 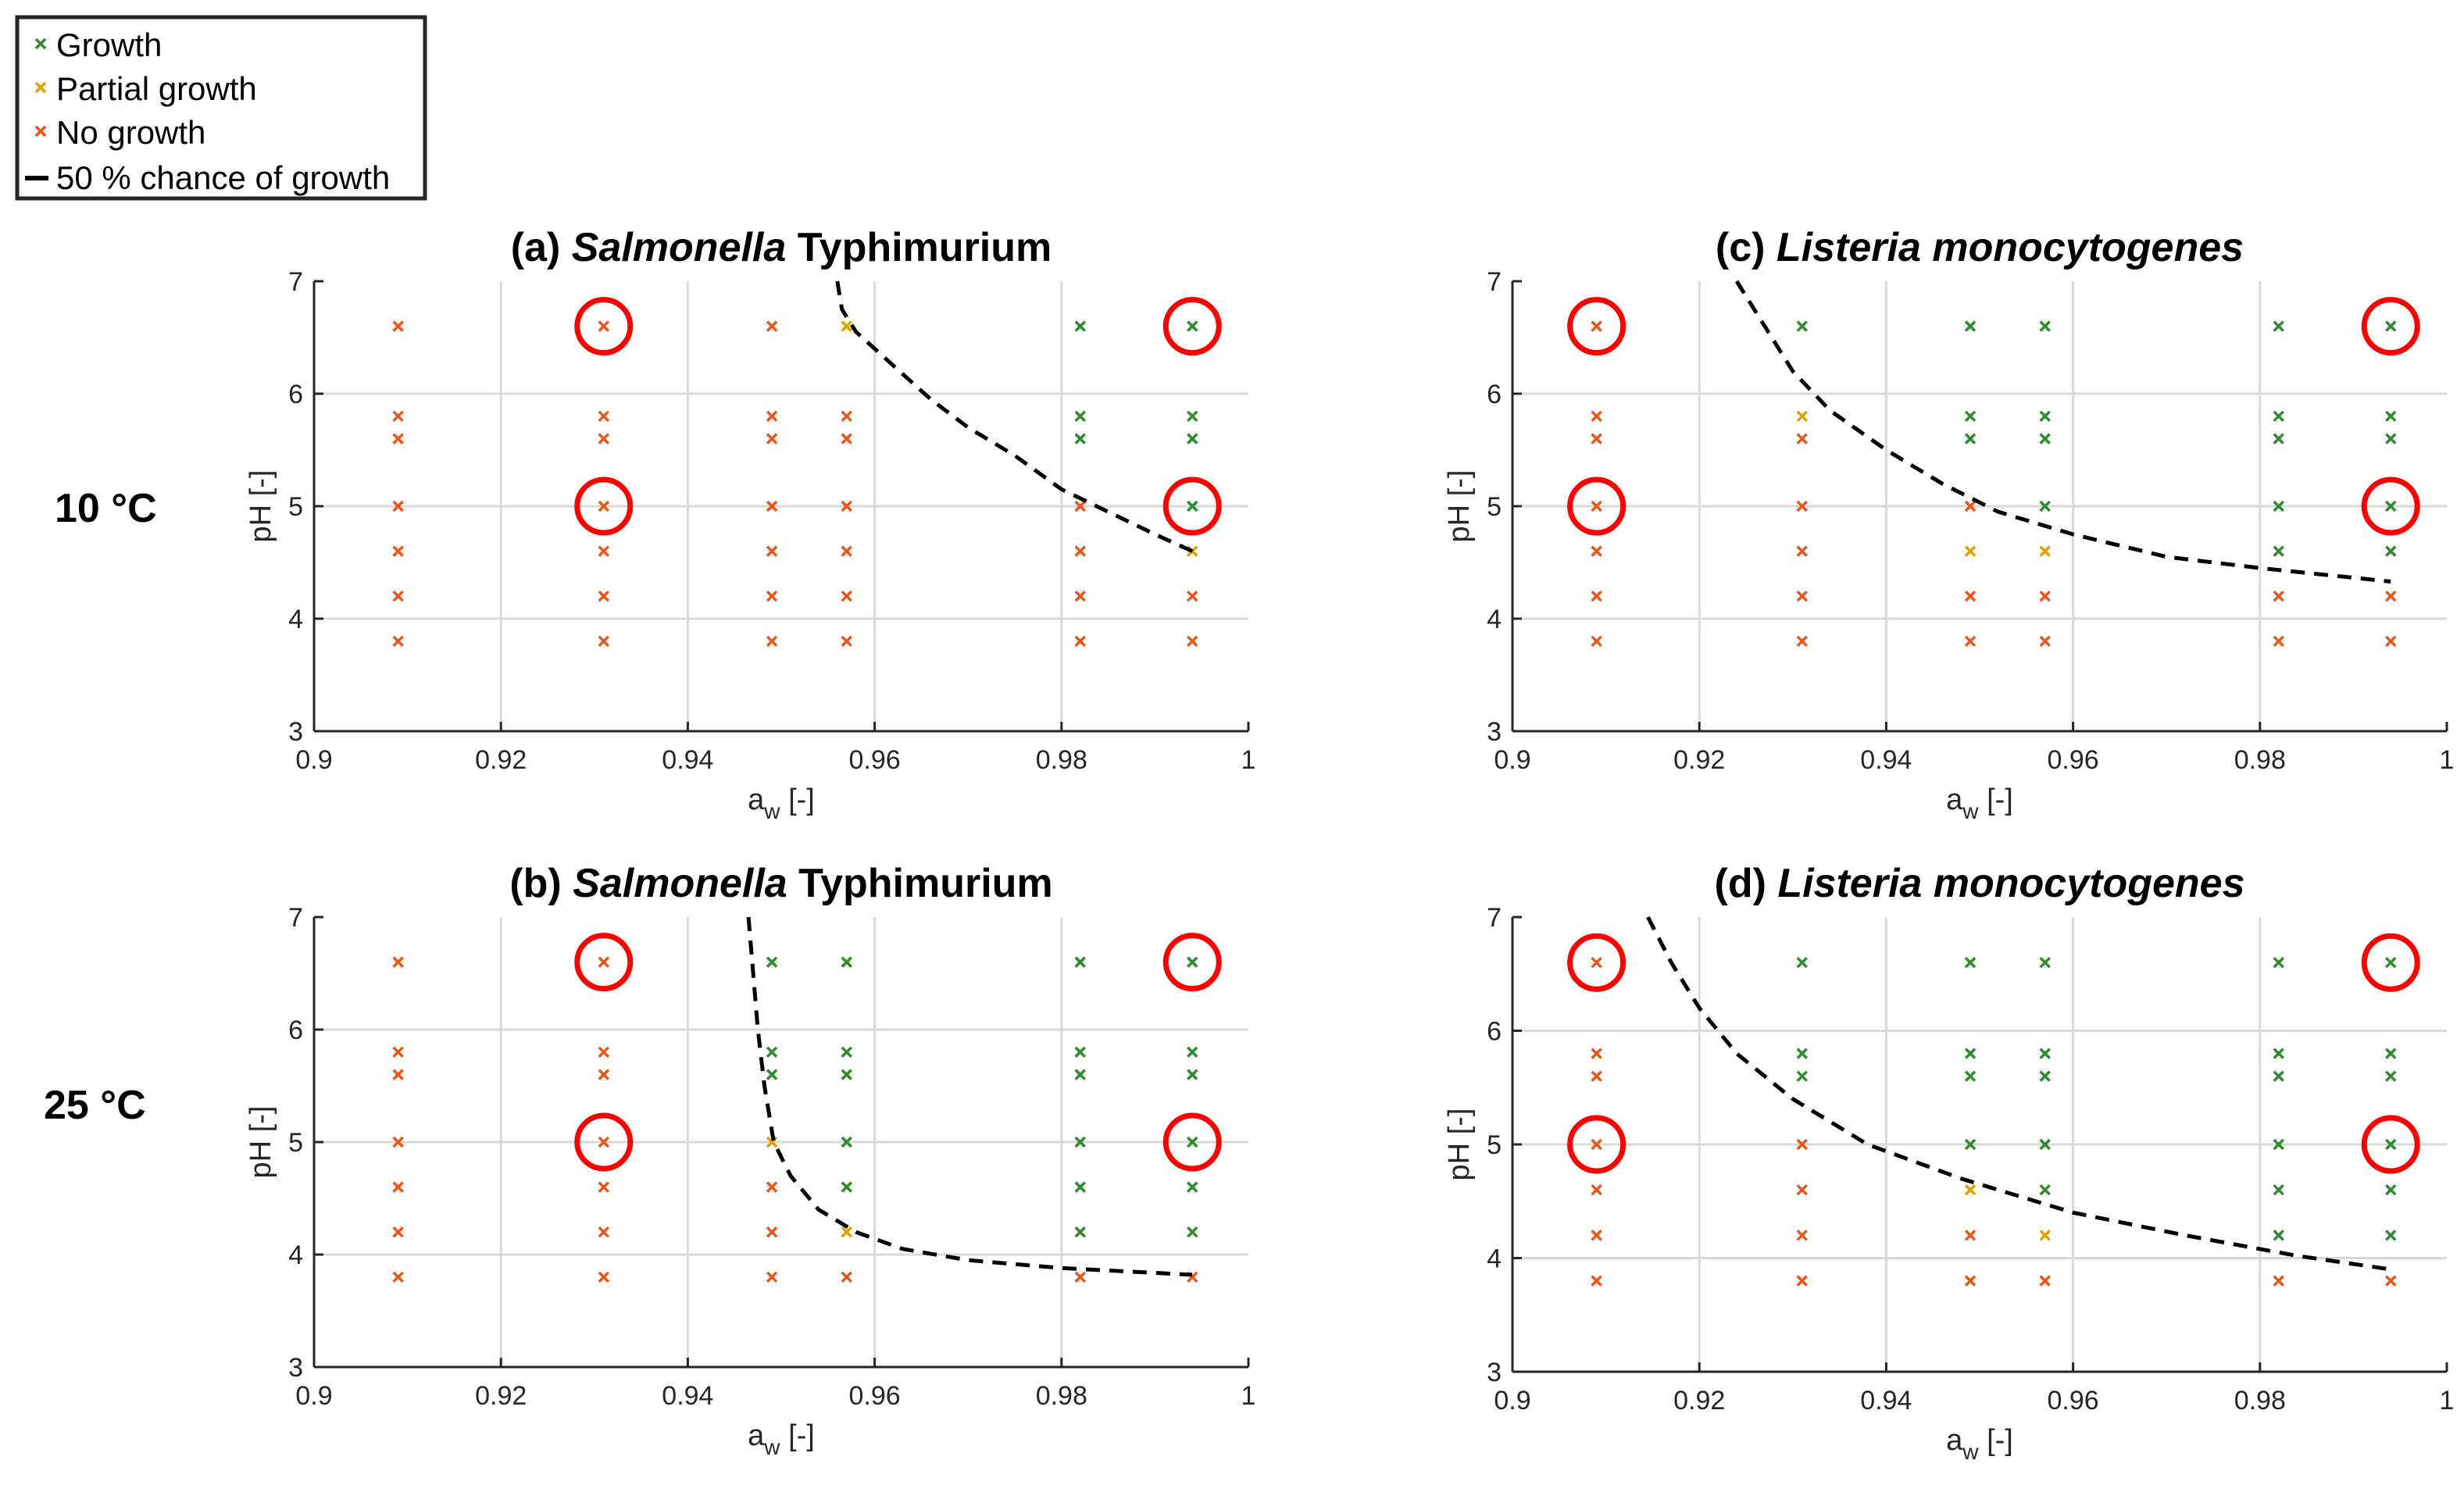 I want to click on x-tick-label: 0.92, so click(x=501, y=1396).